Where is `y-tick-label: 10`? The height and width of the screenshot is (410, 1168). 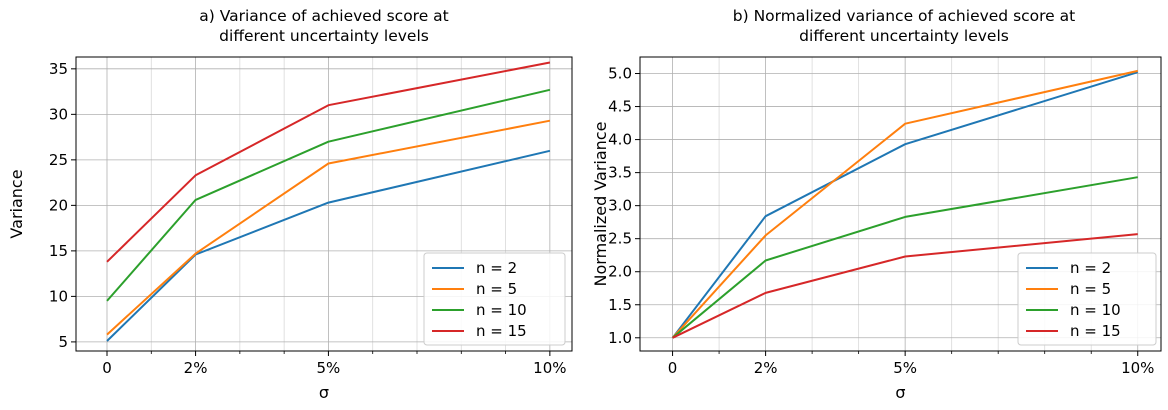 y-tick-label: 10 is located at coordinates (58, 296).